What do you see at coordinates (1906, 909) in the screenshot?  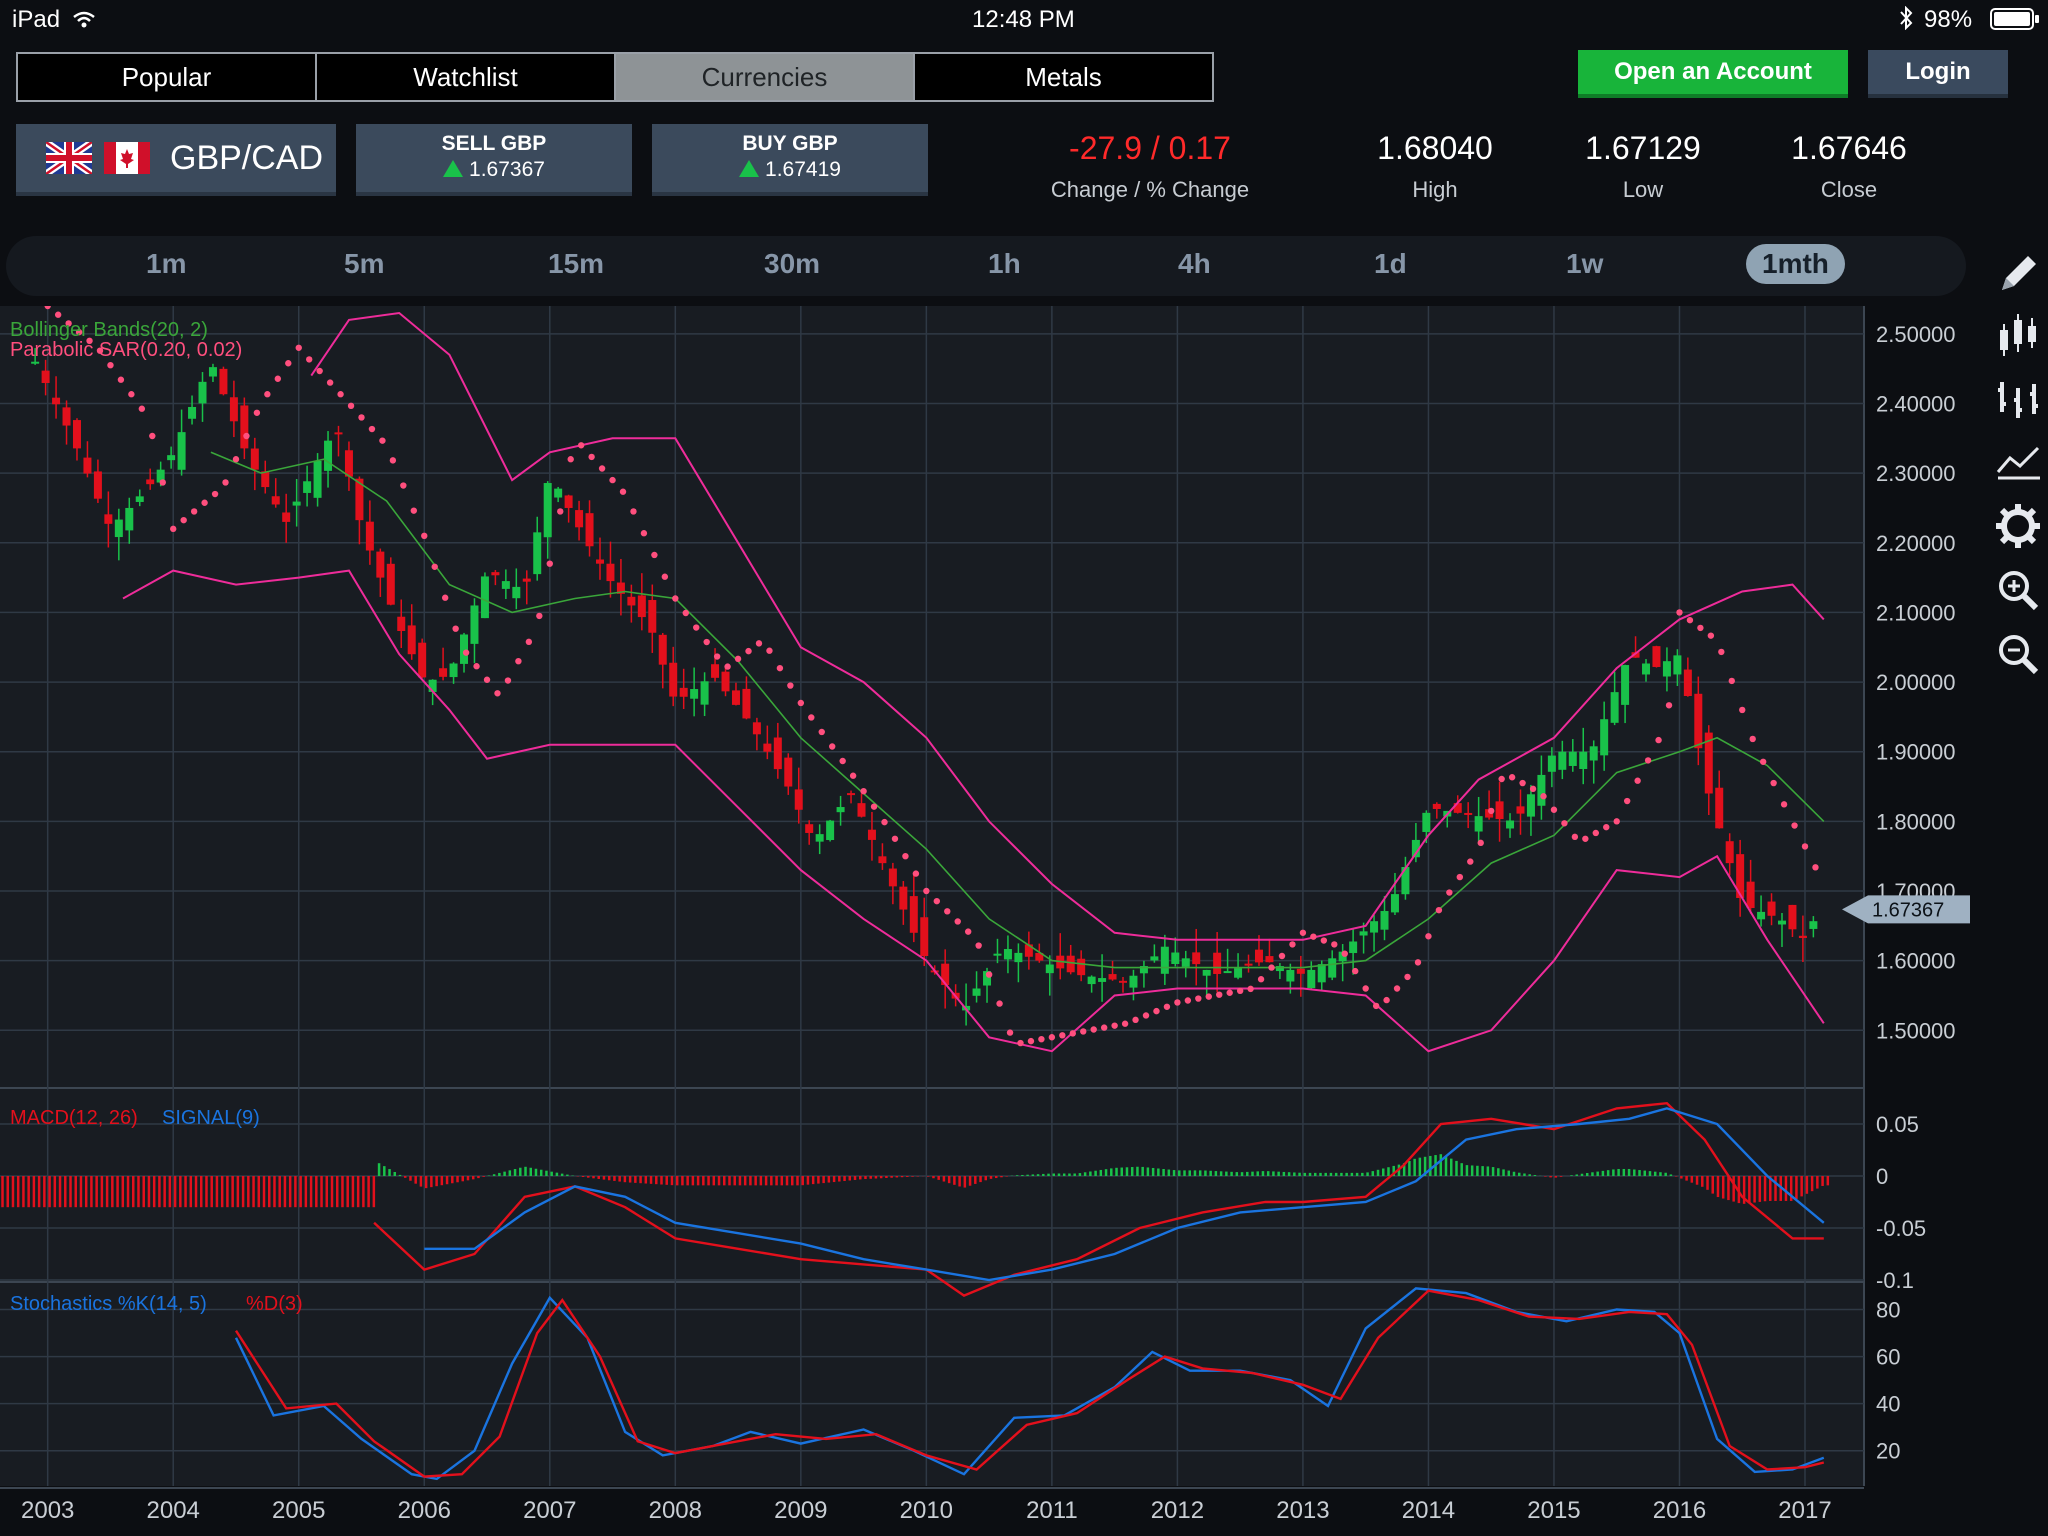 I see `price-pointer: 1.67367` at bounding box center [1906, 909].